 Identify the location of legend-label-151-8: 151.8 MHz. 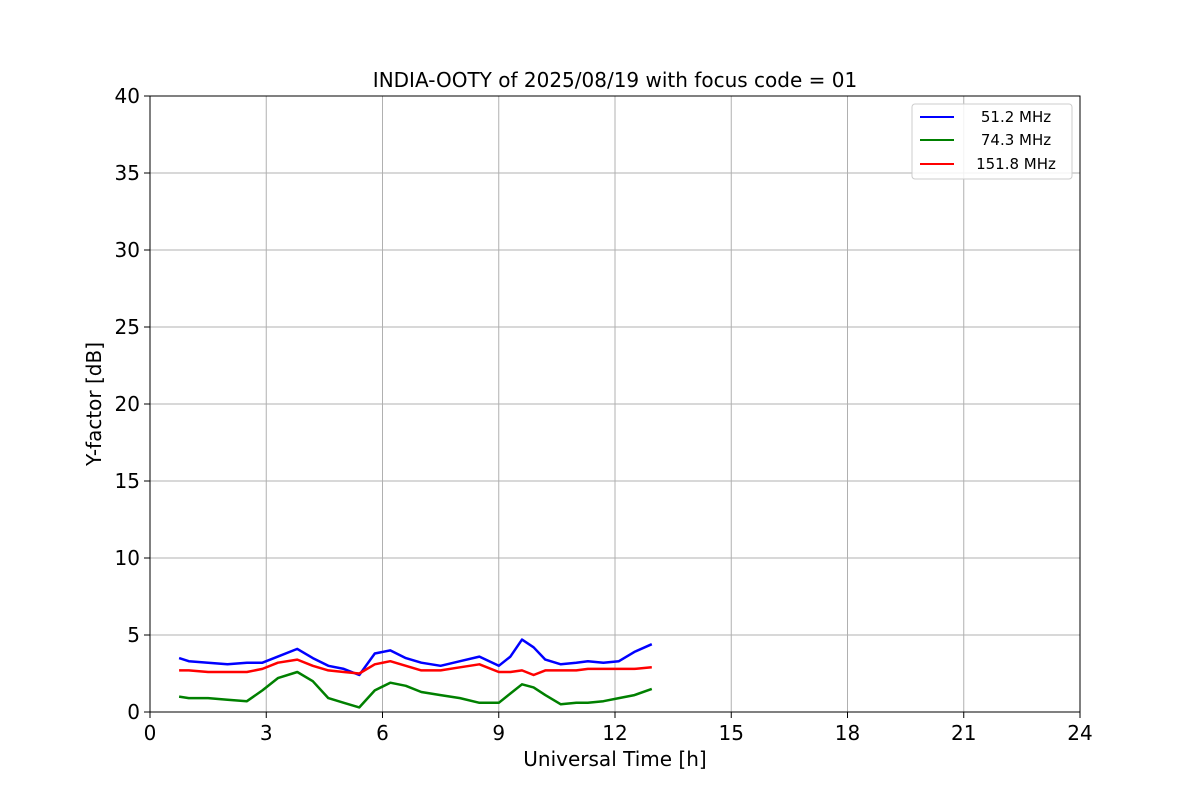
(1016, 164).